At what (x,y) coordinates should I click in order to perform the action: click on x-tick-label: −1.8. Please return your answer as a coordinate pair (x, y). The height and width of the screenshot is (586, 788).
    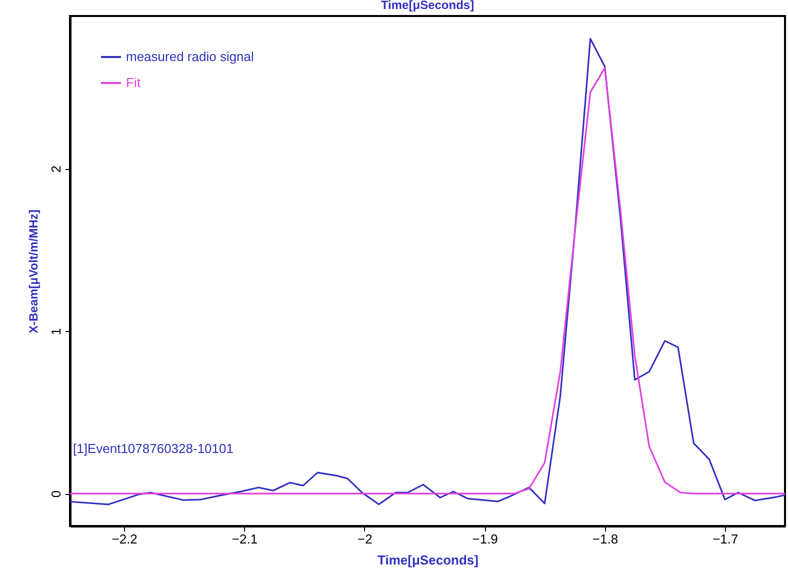
    Looking at the image, I should click on (605, 539).